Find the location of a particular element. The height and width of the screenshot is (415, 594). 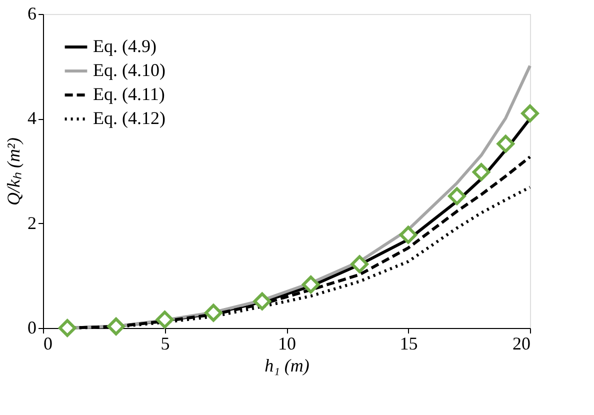

x-tick-label: 5 is located at coordinates (165, 344).